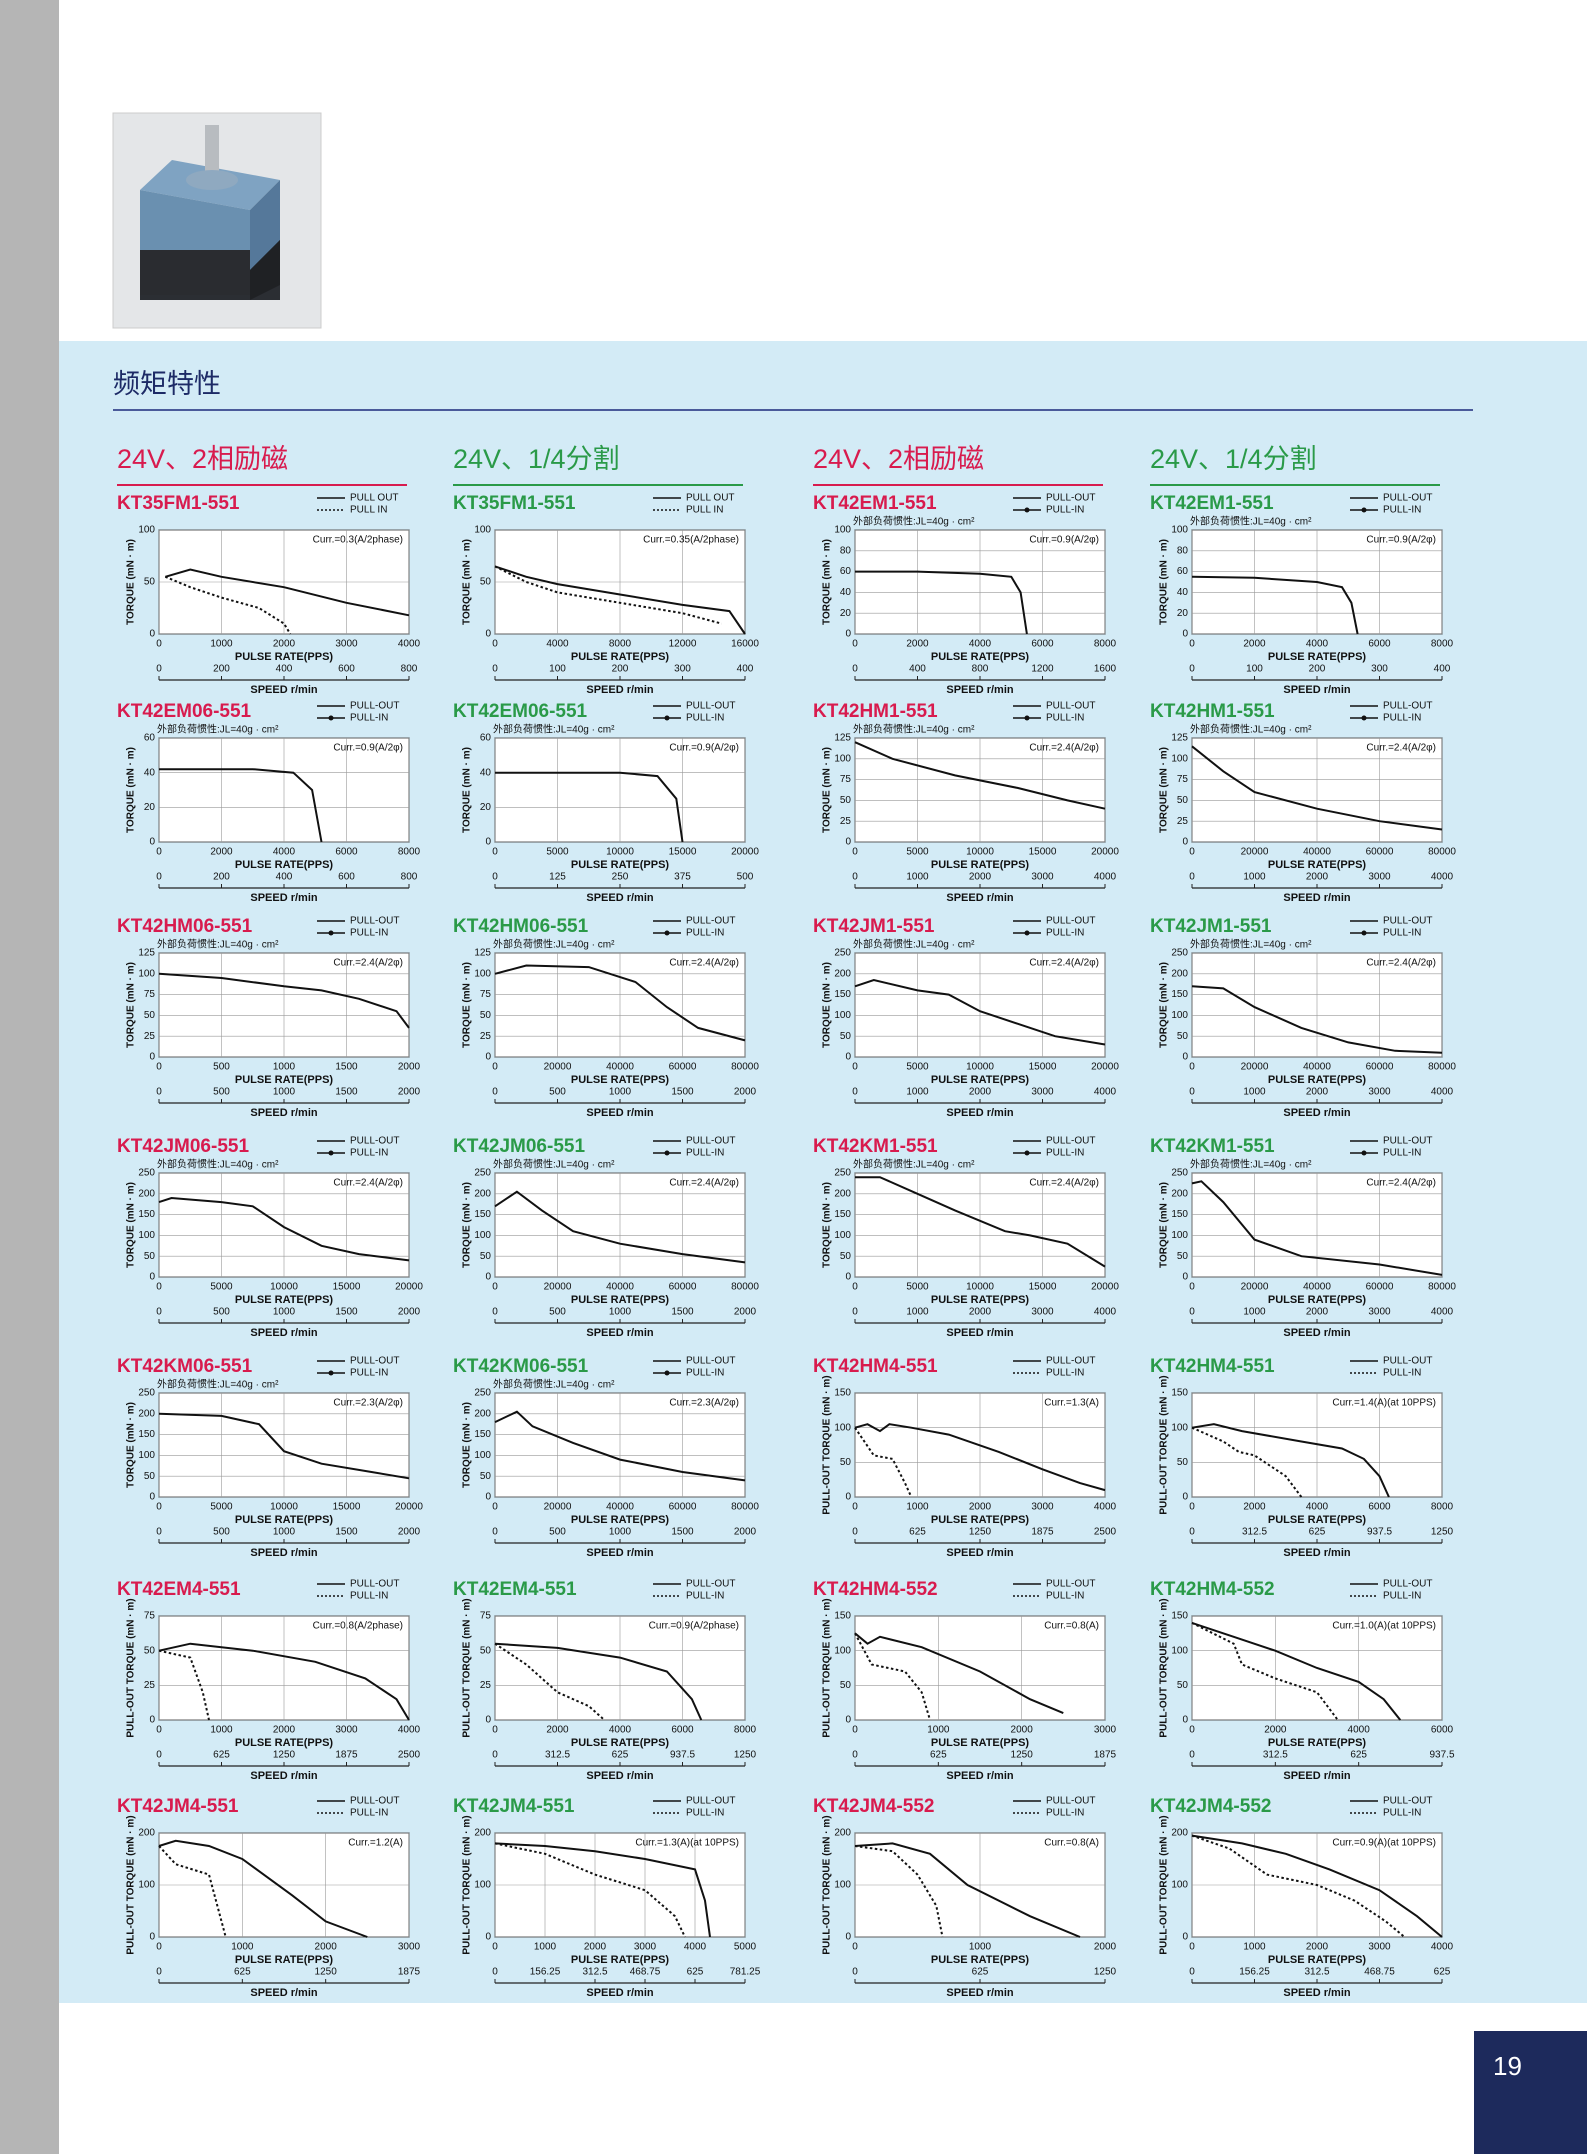 This screenshot has height=2154, width=1587. Describe the element at coordinates (284, 1287) in the screenshot. I see `x-tick-label: 10000` at that location.